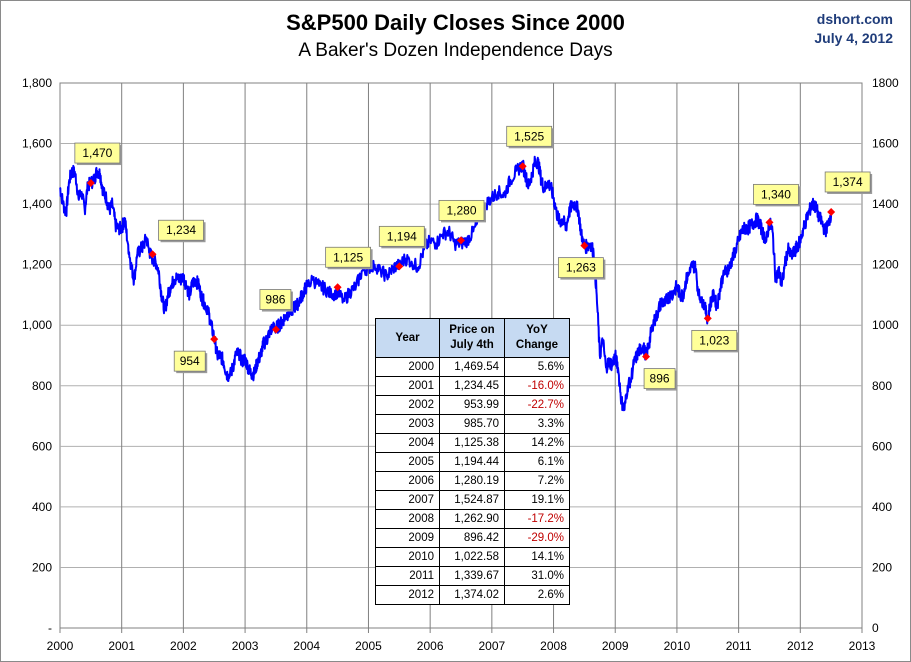 Image resolution: width=911 pixels, height=662 pixels. Describe the element at coordinates (537, 538) in the screenshot. I see `table-cell-yoy: -29.0%` at that location.